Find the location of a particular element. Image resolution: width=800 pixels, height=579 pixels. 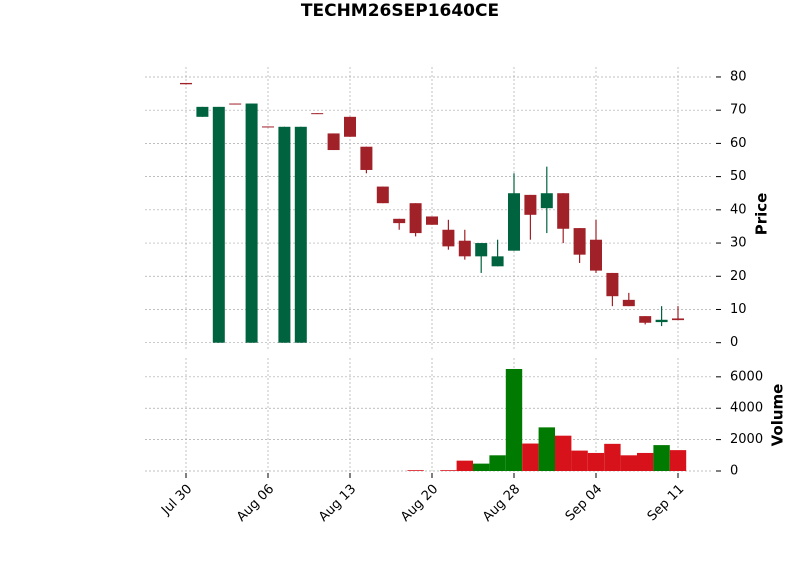

y-tick-label: 50 is located at coordinates (738, 176).